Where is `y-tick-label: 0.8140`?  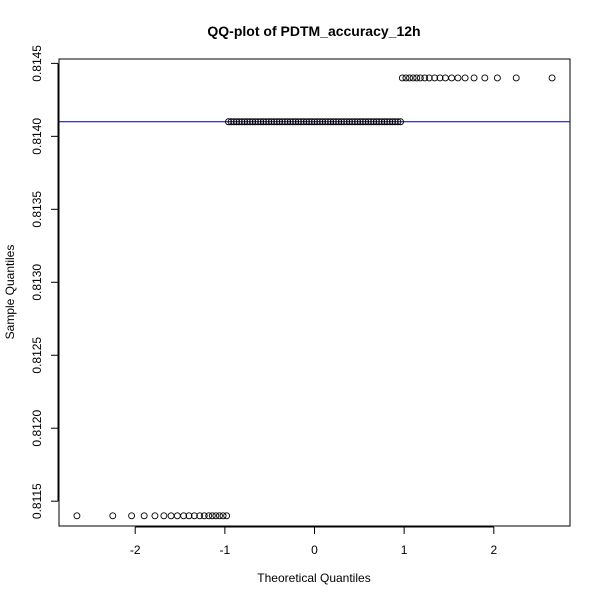 y-tick-label: 0.8140 is located at coordinates (37, 136).